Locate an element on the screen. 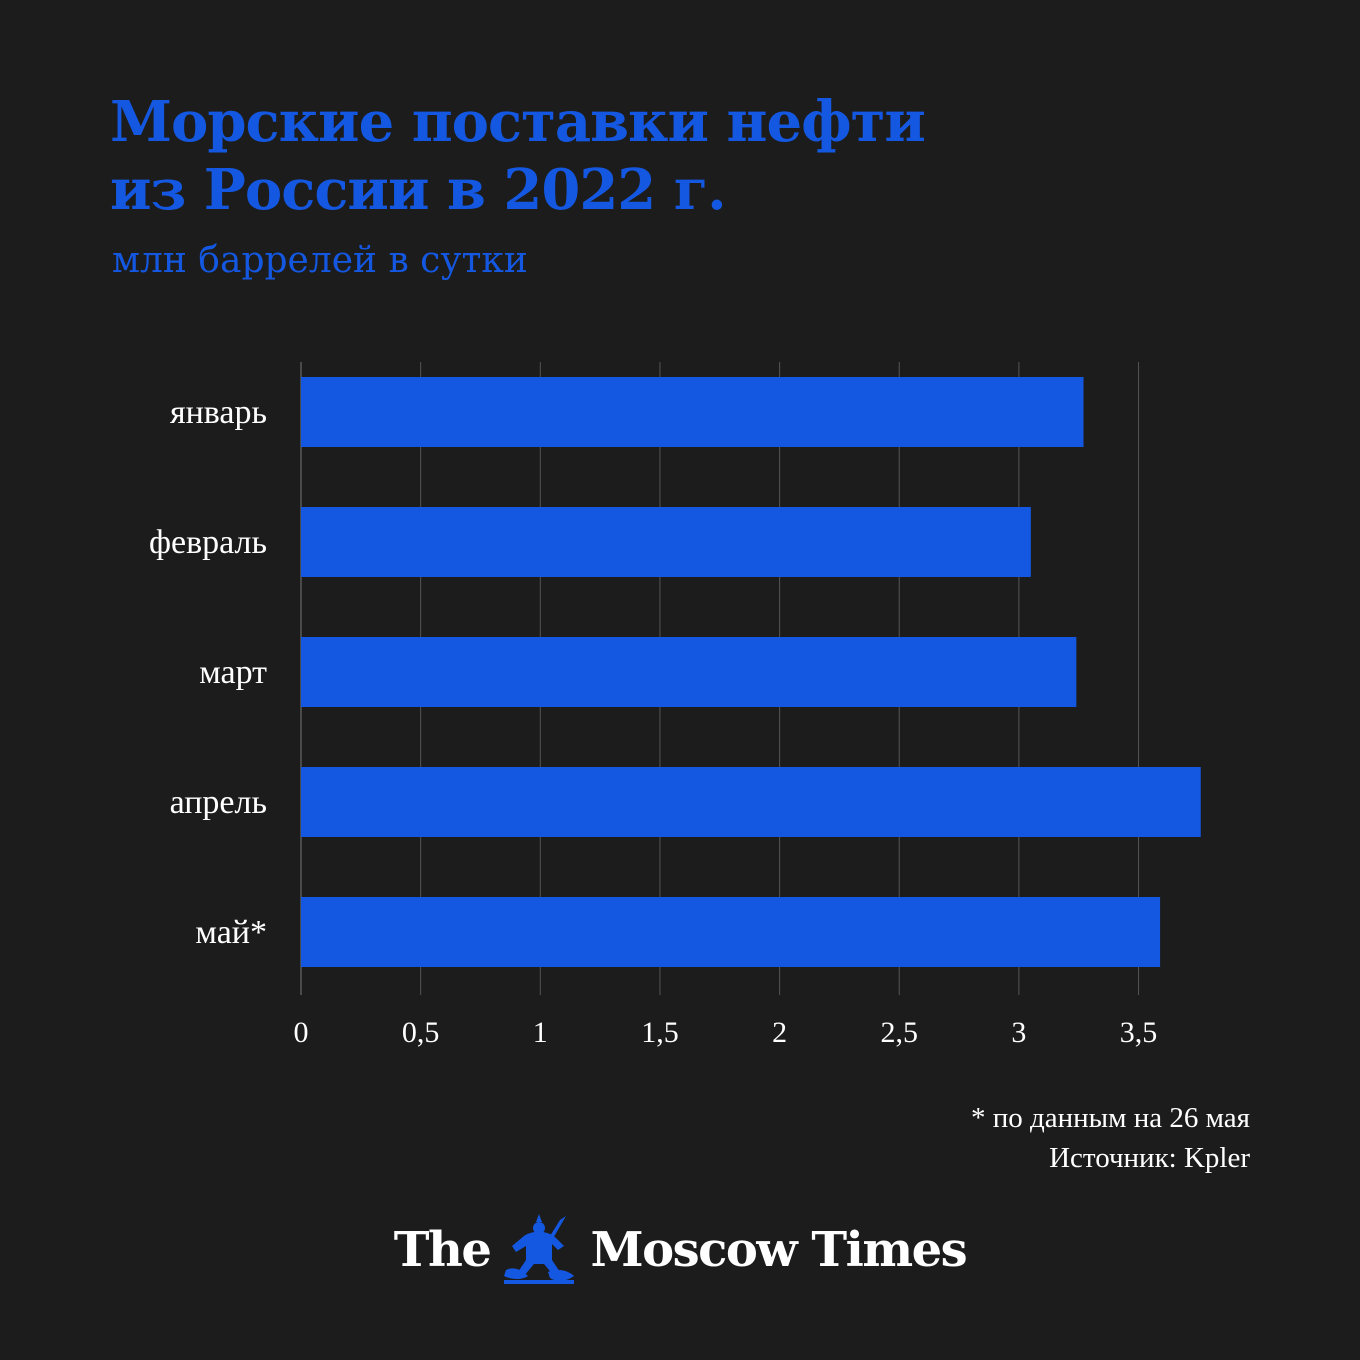  x-tick-label: 3 is located at coordinates (1018, 1032).